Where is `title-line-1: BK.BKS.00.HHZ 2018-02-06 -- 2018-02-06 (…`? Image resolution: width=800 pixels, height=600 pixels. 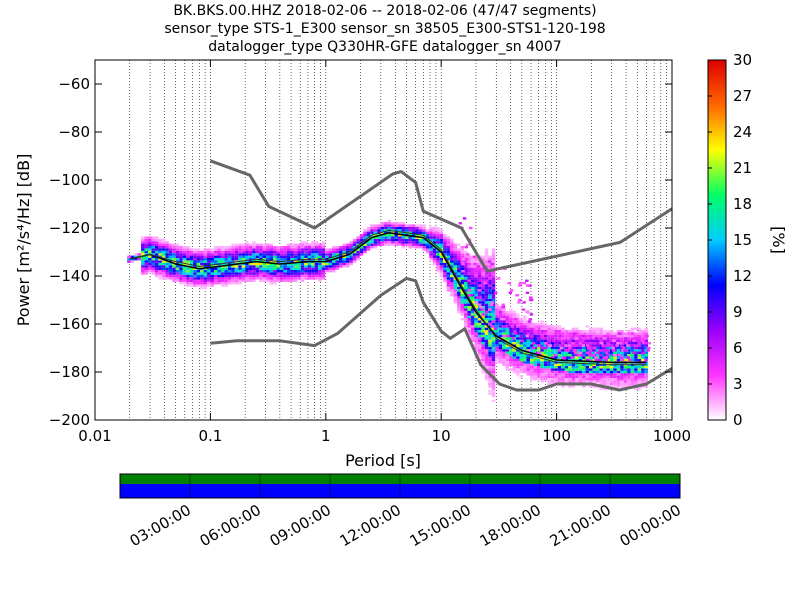 title-line-1: BK.BKS.00.HHZ 2018-02-06 -- 2018-02-06 (… is located at coordinates (385, 11).